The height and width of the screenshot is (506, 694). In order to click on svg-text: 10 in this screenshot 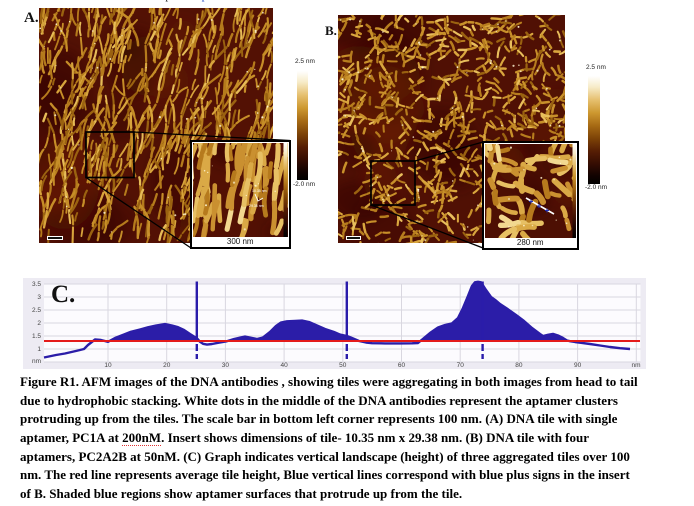, I will do `click(108, 365)`.